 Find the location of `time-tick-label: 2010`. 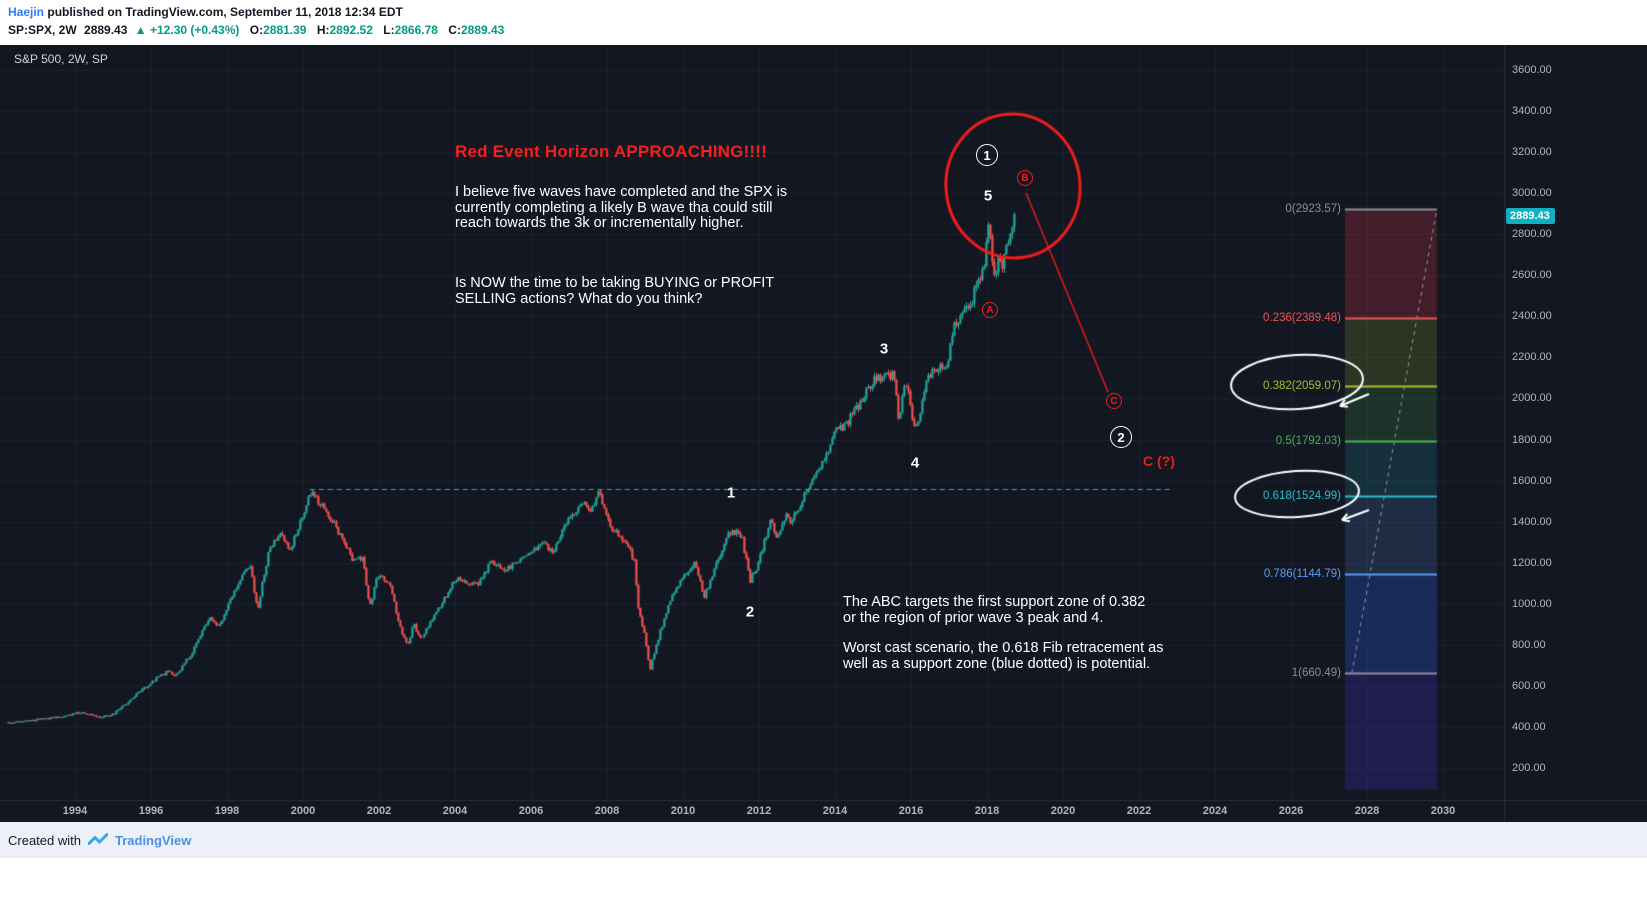

time-tick-label: 2010 is located at coordinates (683, 811).